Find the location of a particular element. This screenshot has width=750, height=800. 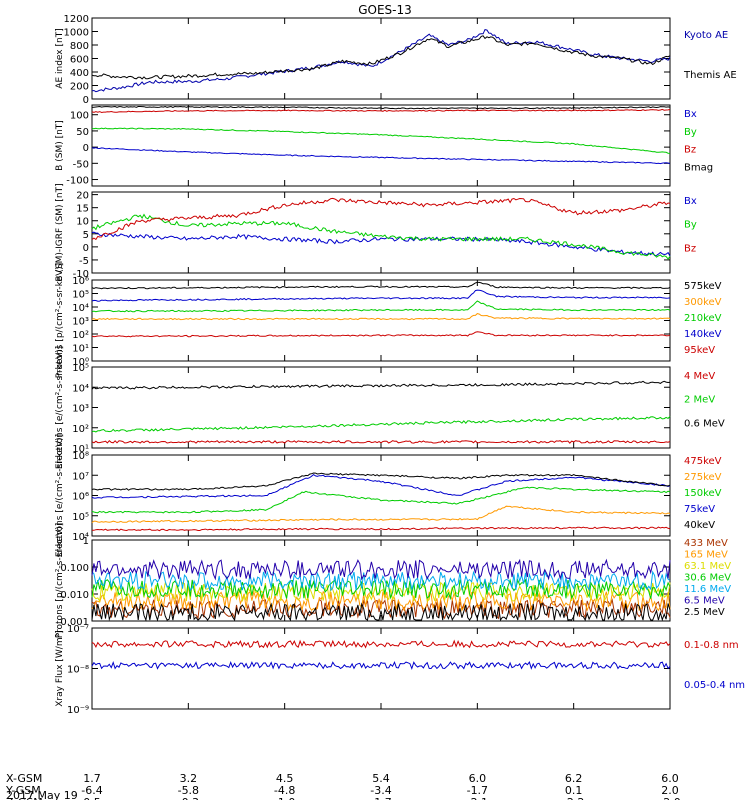

y-axis-label: AE index [nT] is located at coordinates (60, 58).